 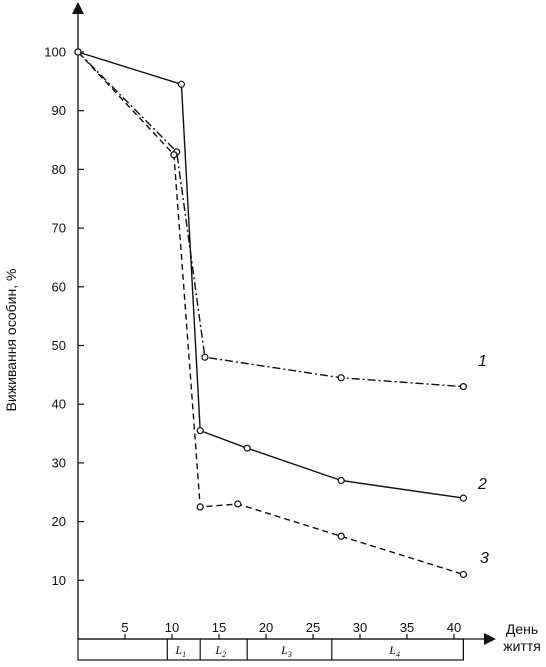 I want to click on x-tick-label: 35, so click(x=407, y=627).